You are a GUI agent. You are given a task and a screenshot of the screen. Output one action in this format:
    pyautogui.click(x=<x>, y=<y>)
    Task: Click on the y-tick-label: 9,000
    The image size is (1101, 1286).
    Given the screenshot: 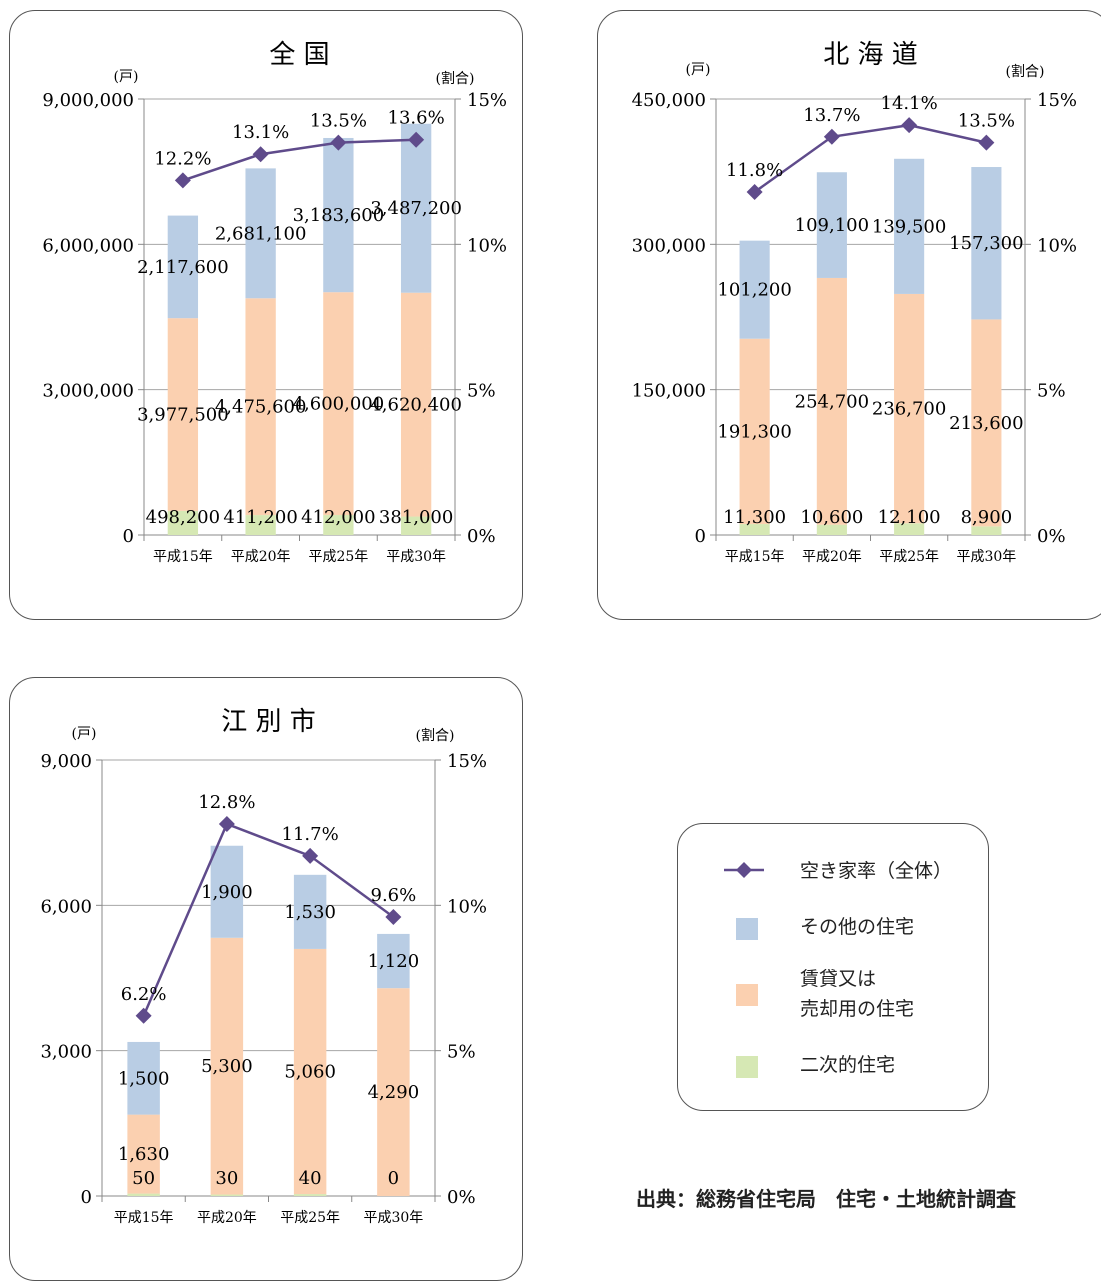 What is the action you would take?
    pyautogui.click(x=66, y=761)
    